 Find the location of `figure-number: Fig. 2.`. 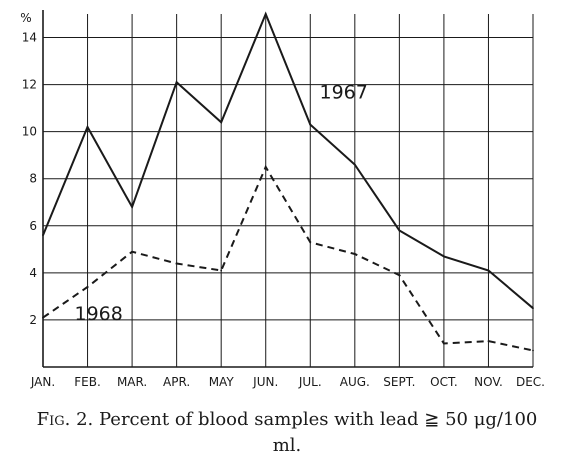

figure-number: Fig. 2. is located at coordinates (65, 419).